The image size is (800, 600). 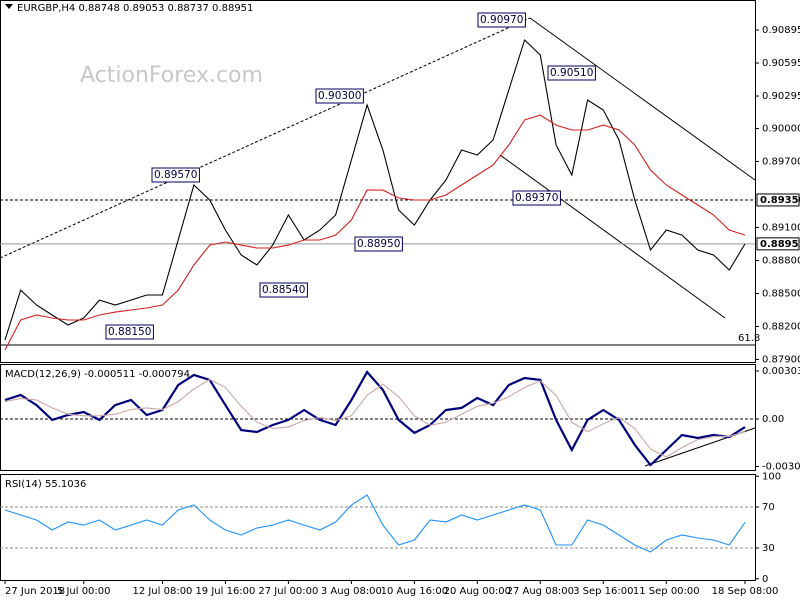 What do you see at coordinates (781, 96) in the screenshot?
I see `y-tick-label: 0.90295` at bounding box center [781, 96].